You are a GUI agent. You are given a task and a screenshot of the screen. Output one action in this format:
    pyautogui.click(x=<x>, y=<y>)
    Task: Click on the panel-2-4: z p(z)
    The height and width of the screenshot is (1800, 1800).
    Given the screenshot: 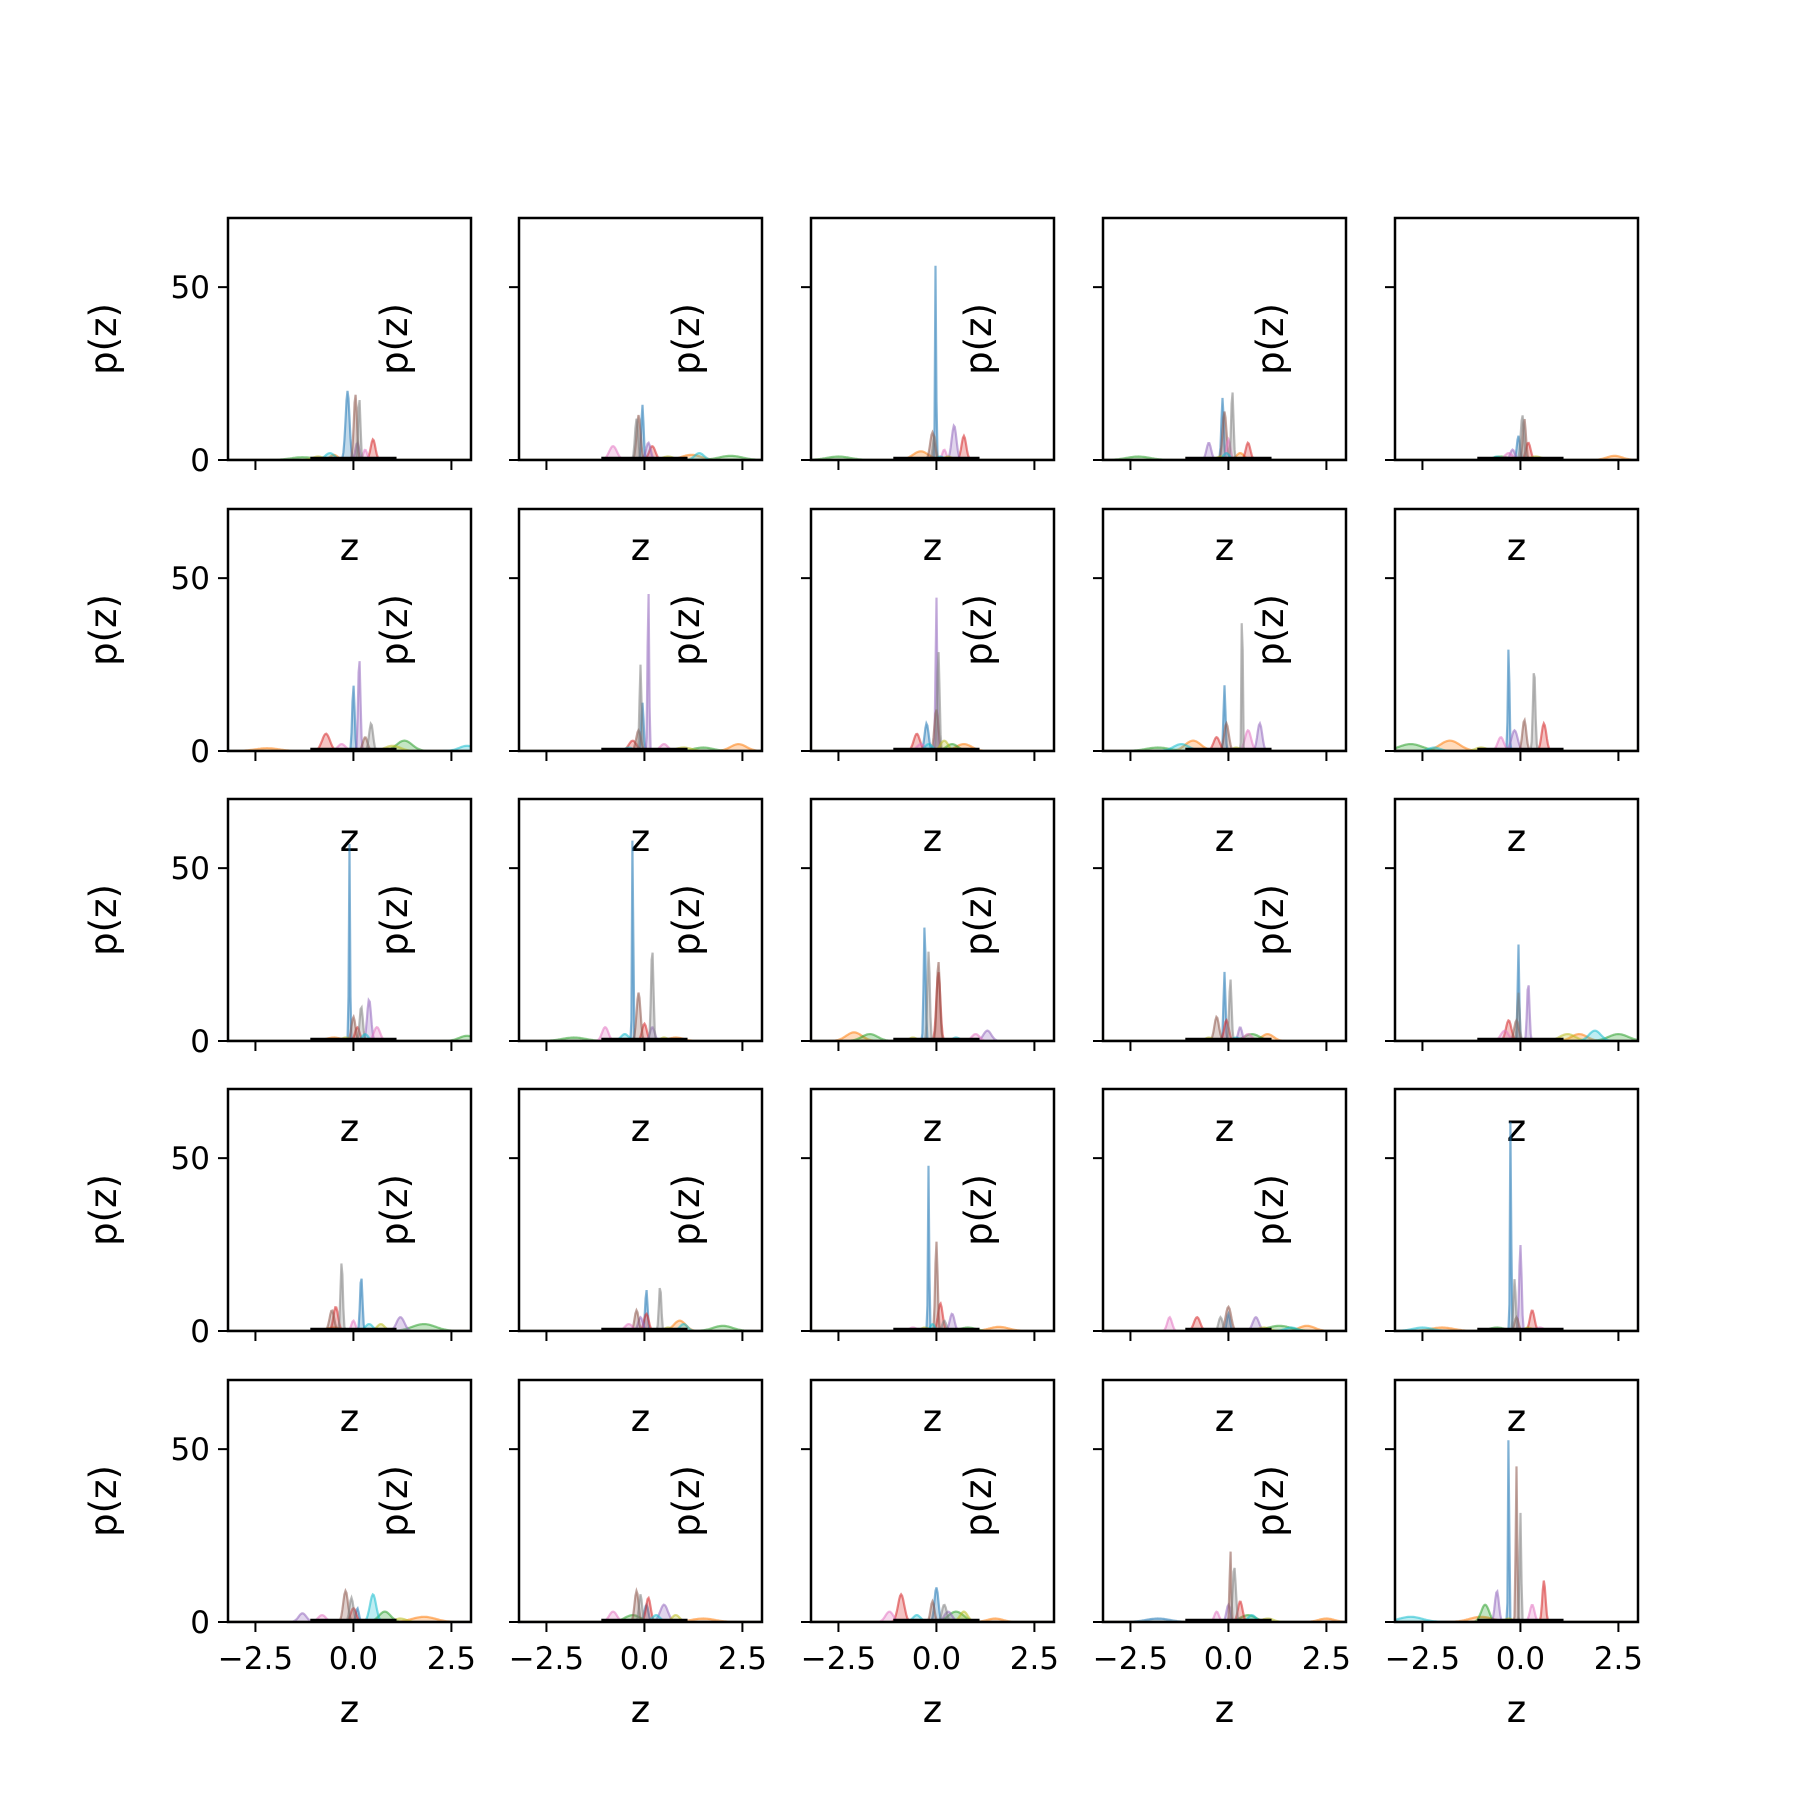 What is the action you would take?
    pyautogui.click(x=1152, y=683)
    